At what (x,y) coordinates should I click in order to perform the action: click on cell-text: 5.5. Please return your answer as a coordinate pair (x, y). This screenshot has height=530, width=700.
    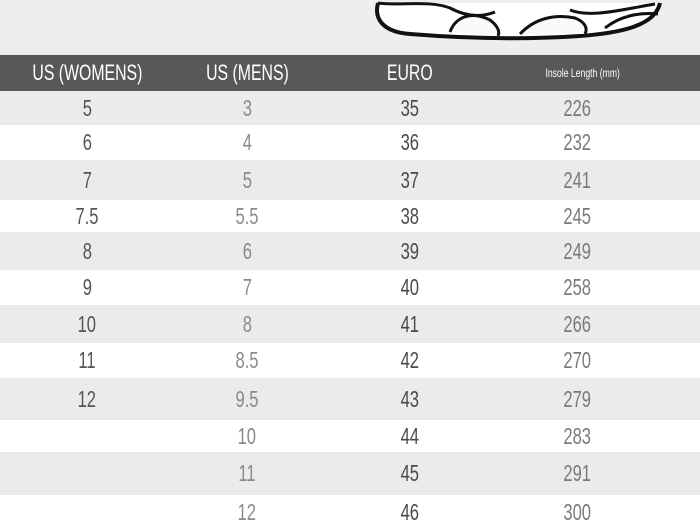
    Looking at the image, I should click on (247, 215).